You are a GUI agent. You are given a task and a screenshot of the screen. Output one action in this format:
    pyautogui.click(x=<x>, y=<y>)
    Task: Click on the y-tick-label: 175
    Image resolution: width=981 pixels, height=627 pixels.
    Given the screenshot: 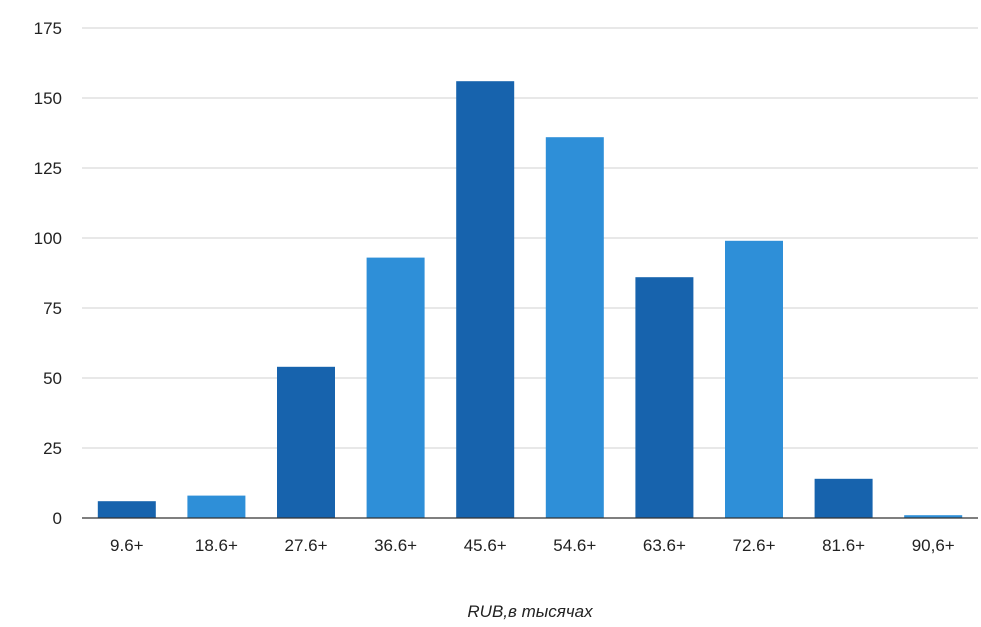 What is the action you would take?
    pyautogui.click(x=48, y=28)
    